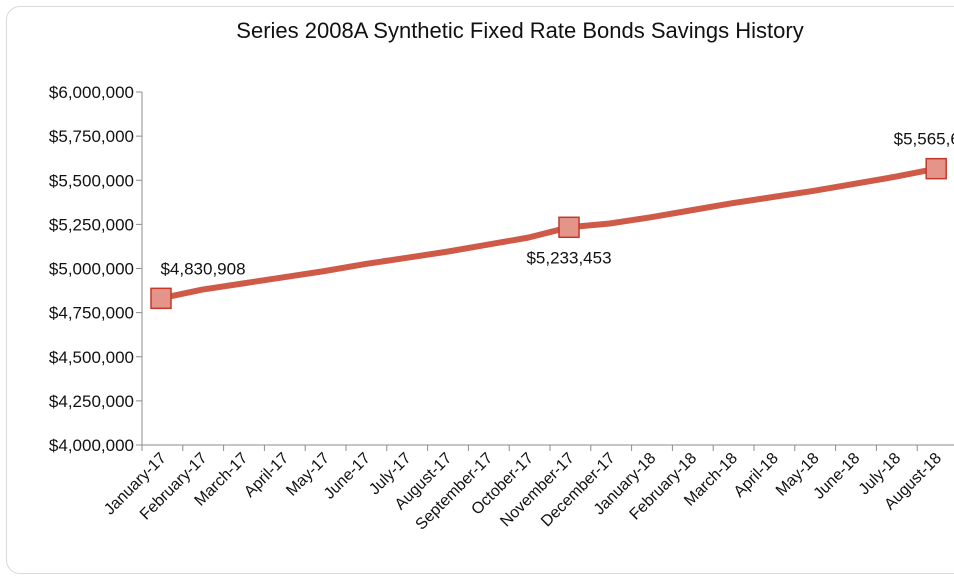  I want to click on data-label: $5,565,668, so click(924, 139).